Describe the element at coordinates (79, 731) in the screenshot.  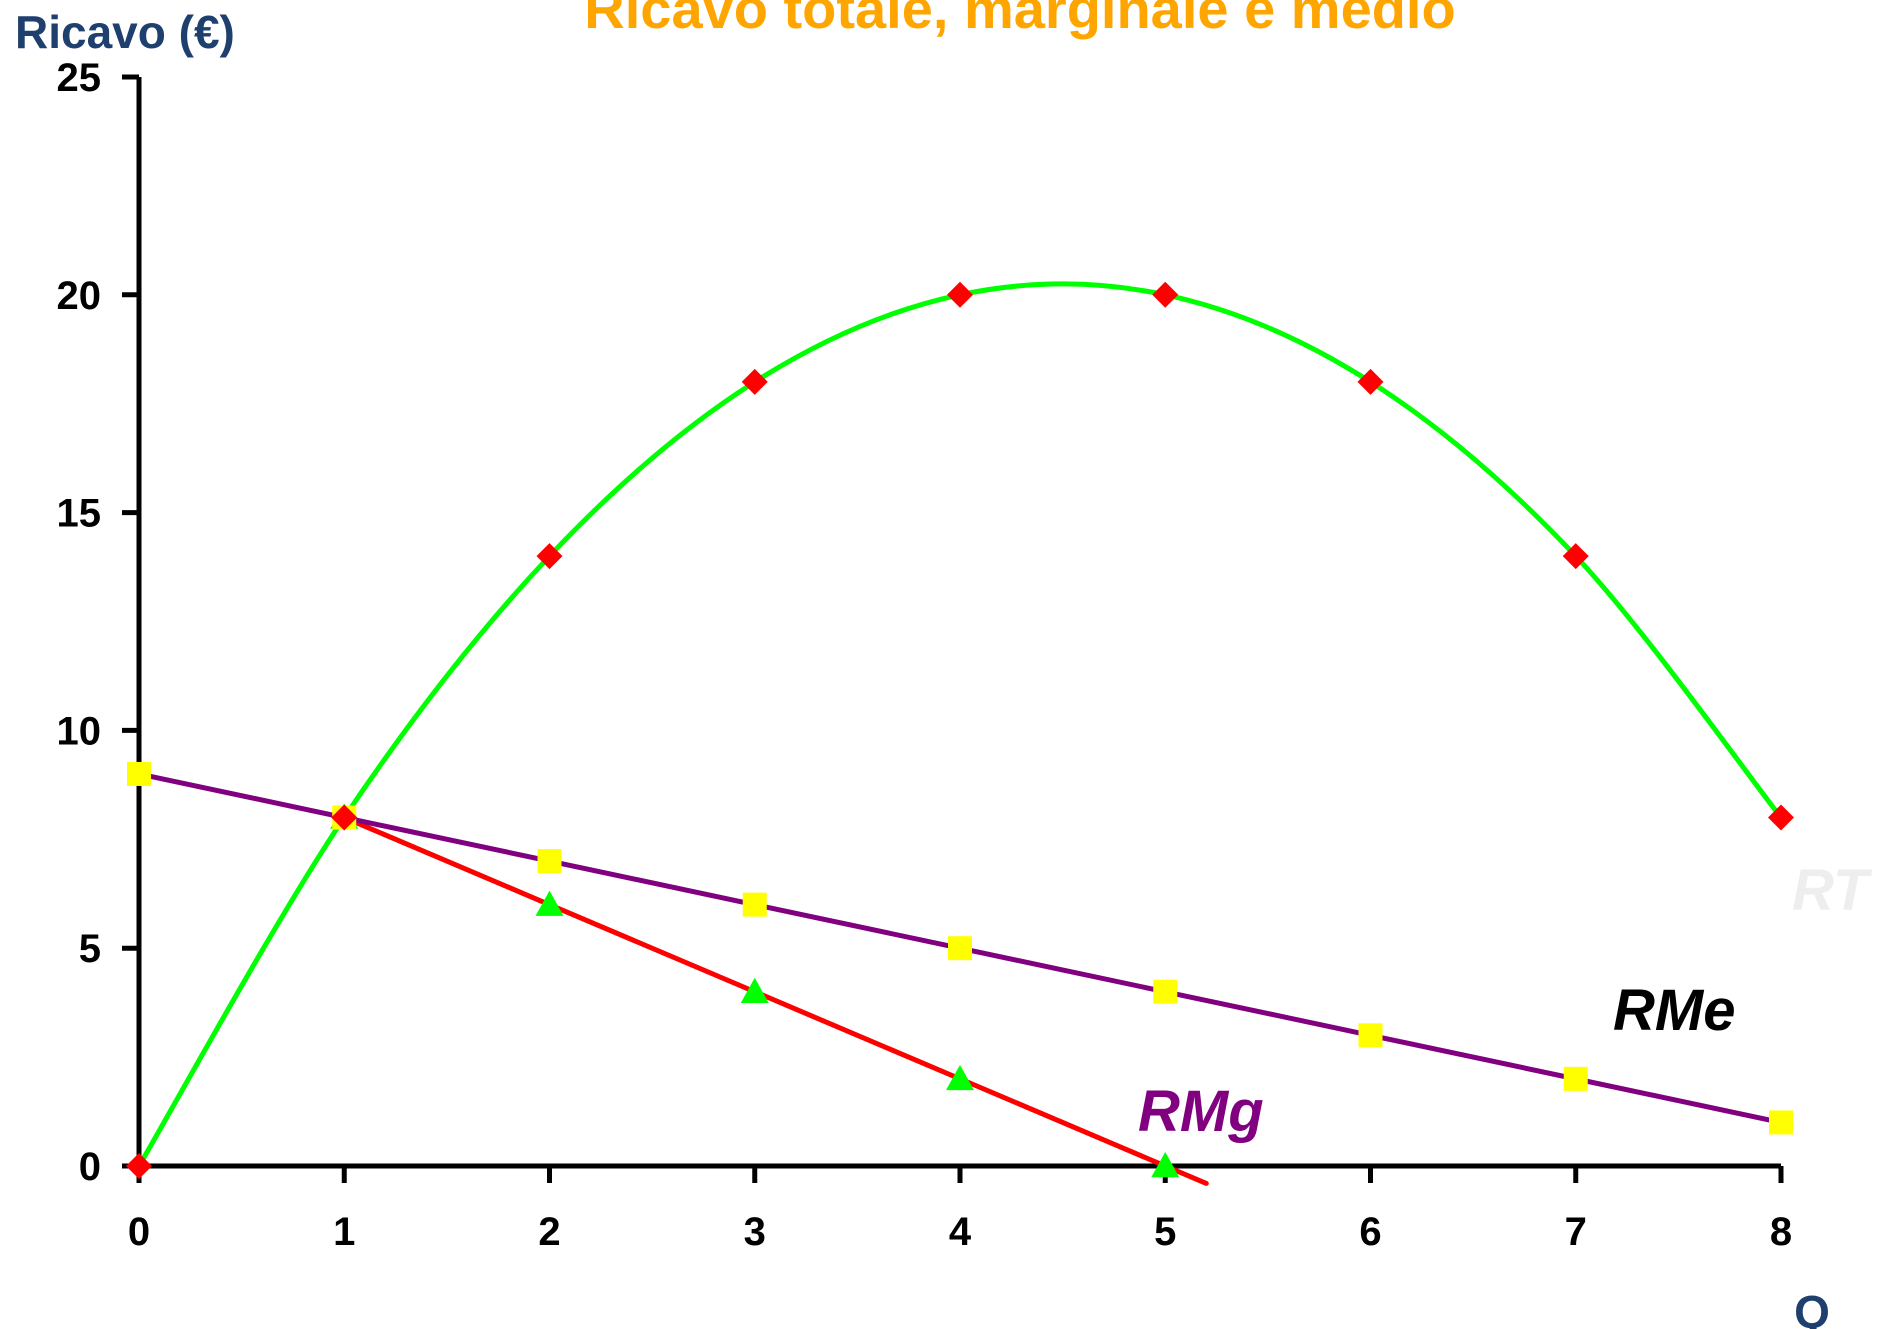
I see `y-tick-label: 10` at that location.